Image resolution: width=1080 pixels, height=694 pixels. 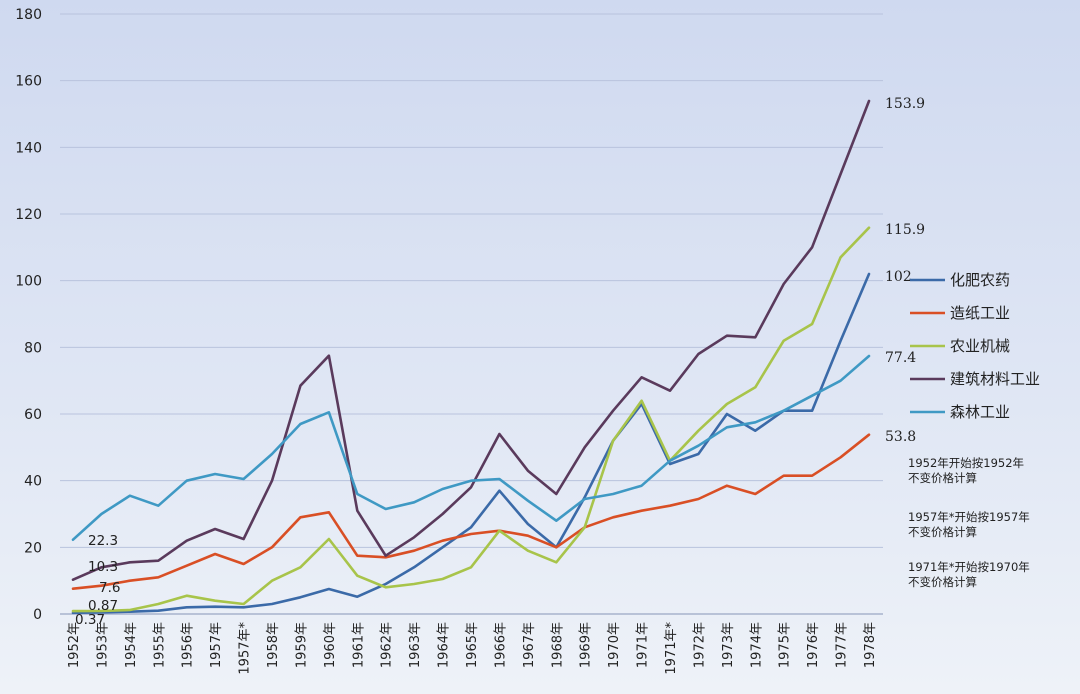 What do you see at coordinates (97, 580) in the screenshot?
I see `start-value-labels: 22.3 10.3 7.6 0.870.37` at bounding box center [97, 580].